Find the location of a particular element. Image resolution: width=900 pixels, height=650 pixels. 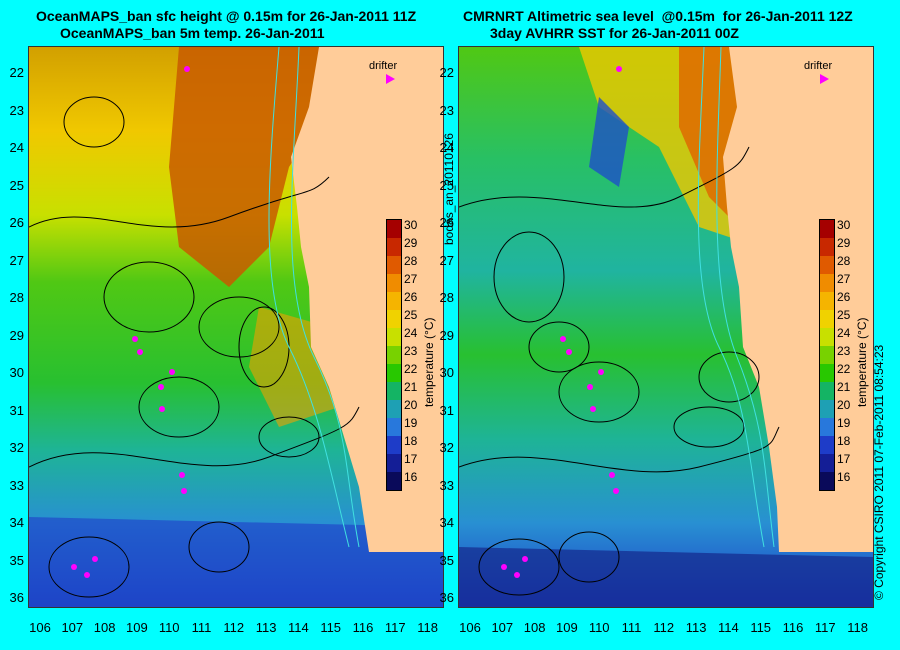

colorbar-tick: 26 is located at coordinates (411, 297).